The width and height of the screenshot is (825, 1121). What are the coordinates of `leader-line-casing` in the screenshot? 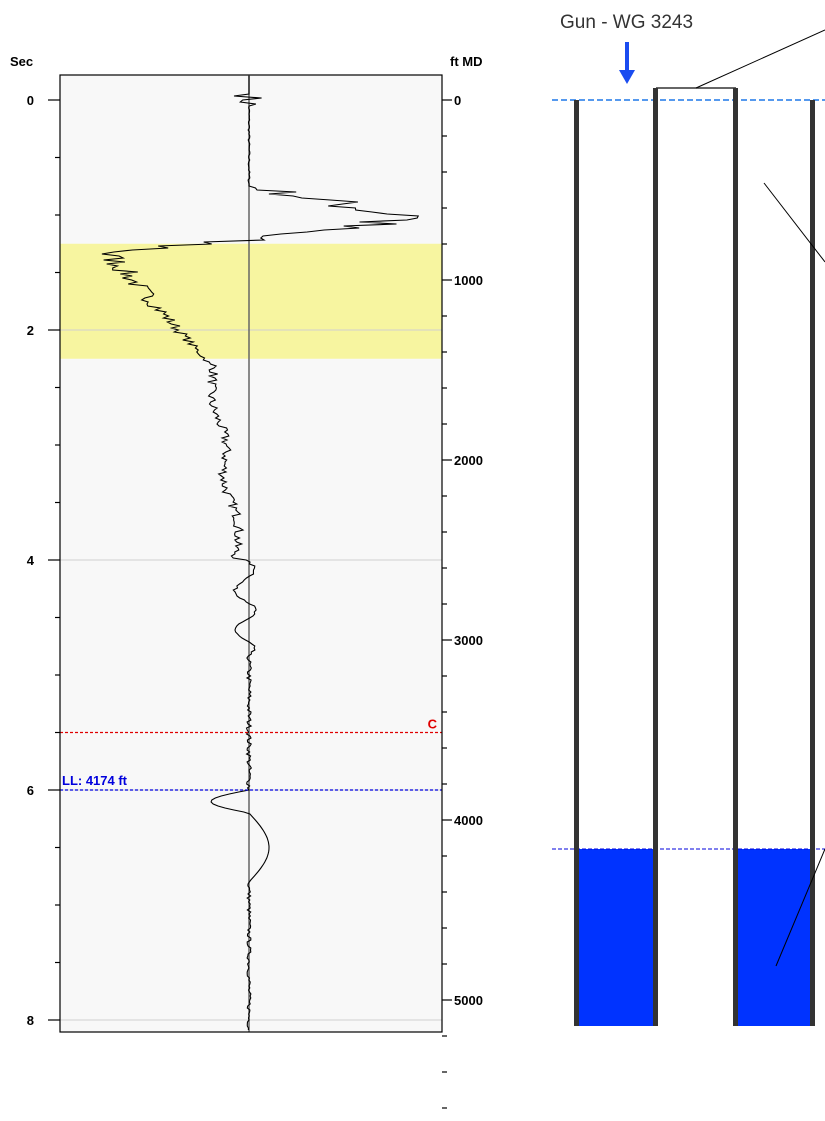 It's located at (794, 222).